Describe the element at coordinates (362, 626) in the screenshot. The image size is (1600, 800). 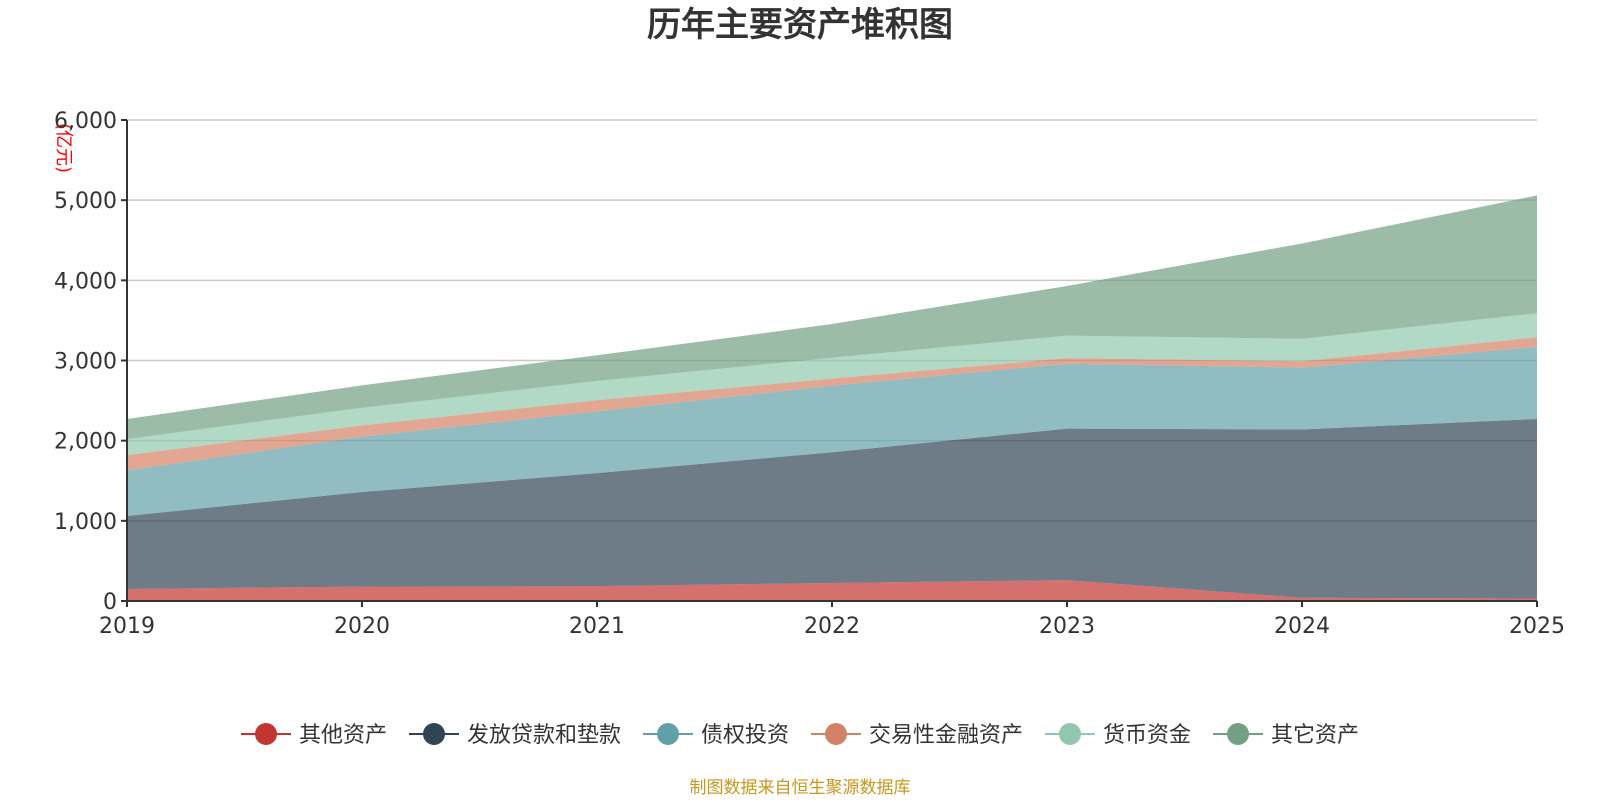
I see `x-tick-label: 2020` at that location.